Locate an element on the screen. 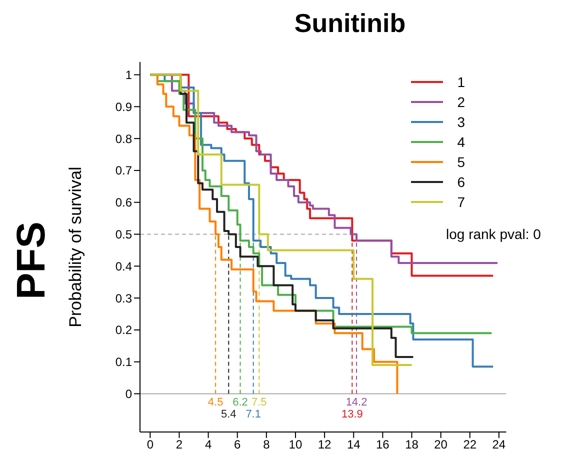 This screenshot has height=466, width=565. y-tick-label: 0 is located at coordinates (128, 393).